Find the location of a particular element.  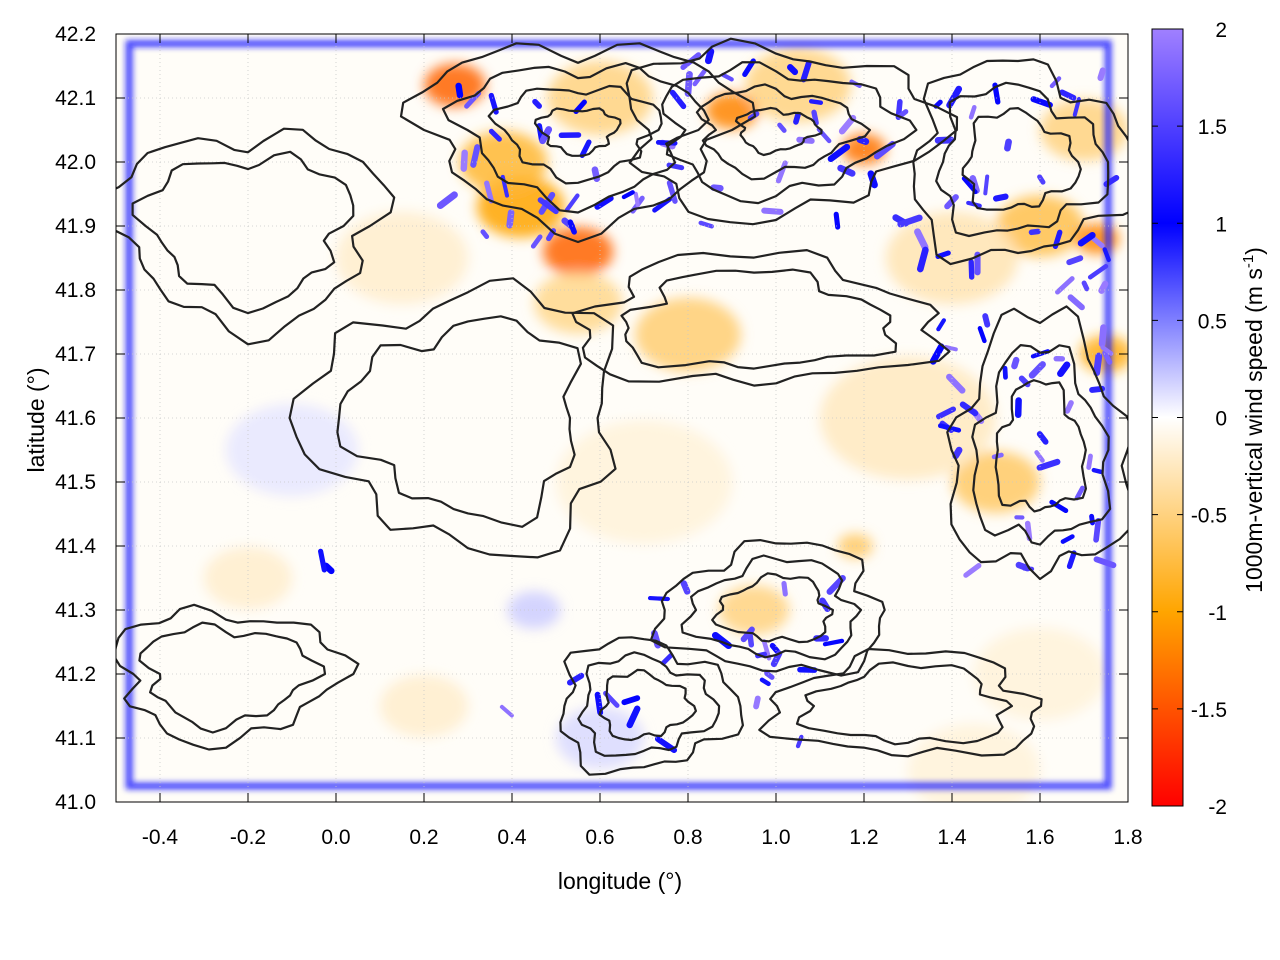

x-tick-label: 0.2 is located at coordinates (423, 837).